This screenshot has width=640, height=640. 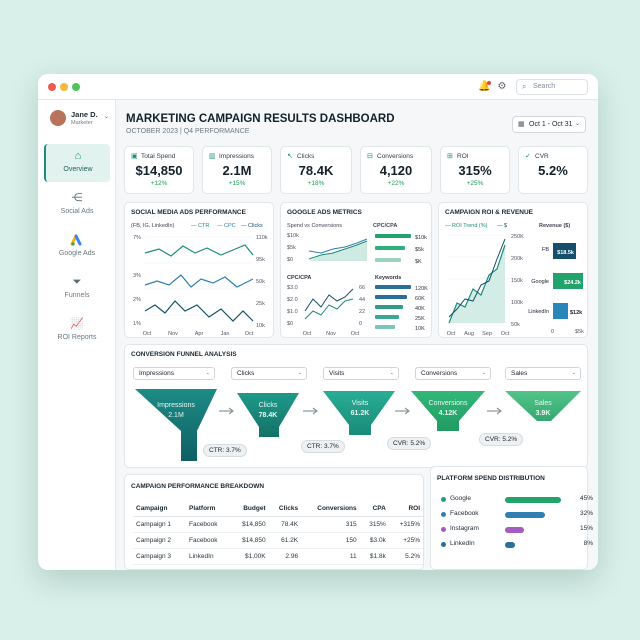 I want to click on x-tick: Oct, so click(x=249, y=334).